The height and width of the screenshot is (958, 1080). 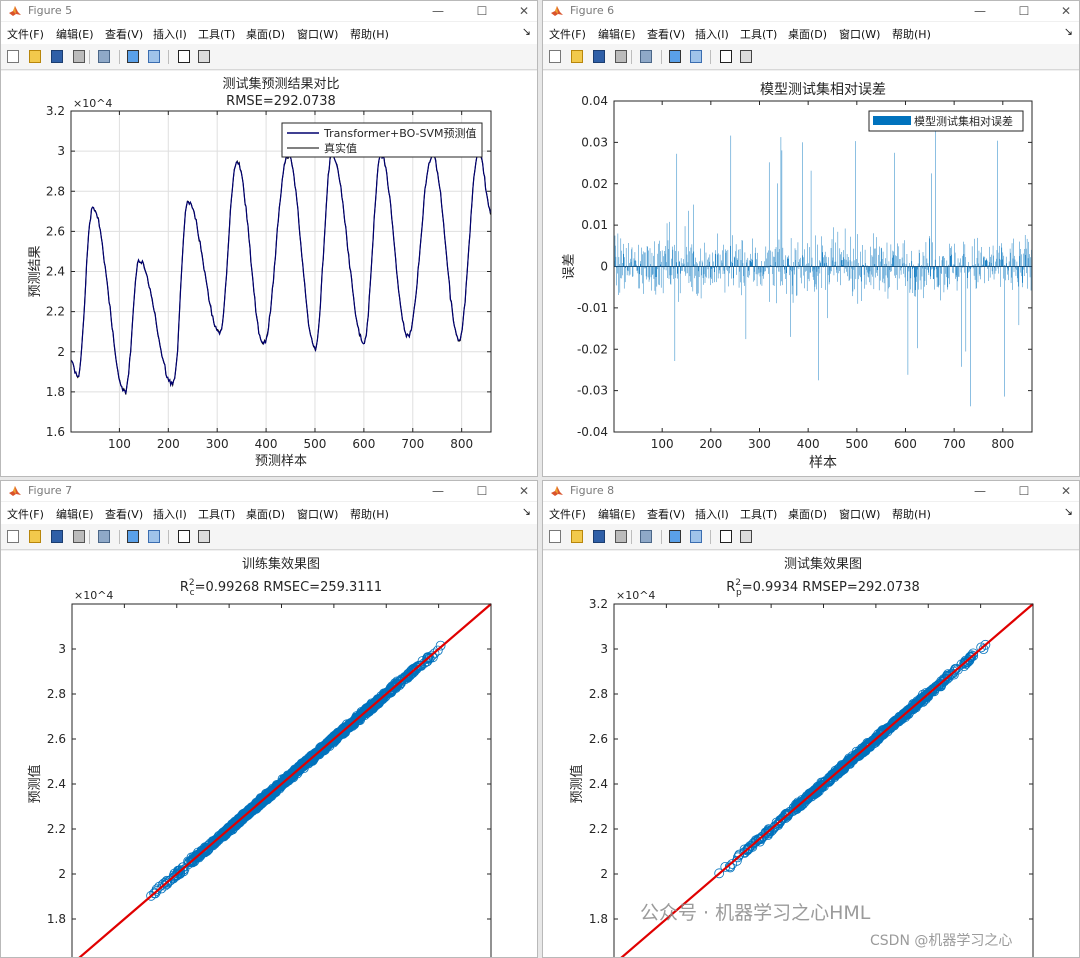 I want to click on legend-label: 模型测试集相对误差, so click(x=963, y=121).